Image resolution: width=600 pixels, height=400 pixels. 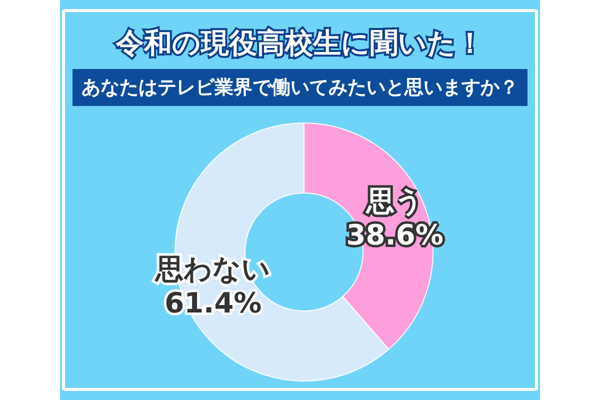 What do you see at coordinates (213, 303) in the screenshot?
I see `data-label: 61.4%` at bounding box center [213, 303].